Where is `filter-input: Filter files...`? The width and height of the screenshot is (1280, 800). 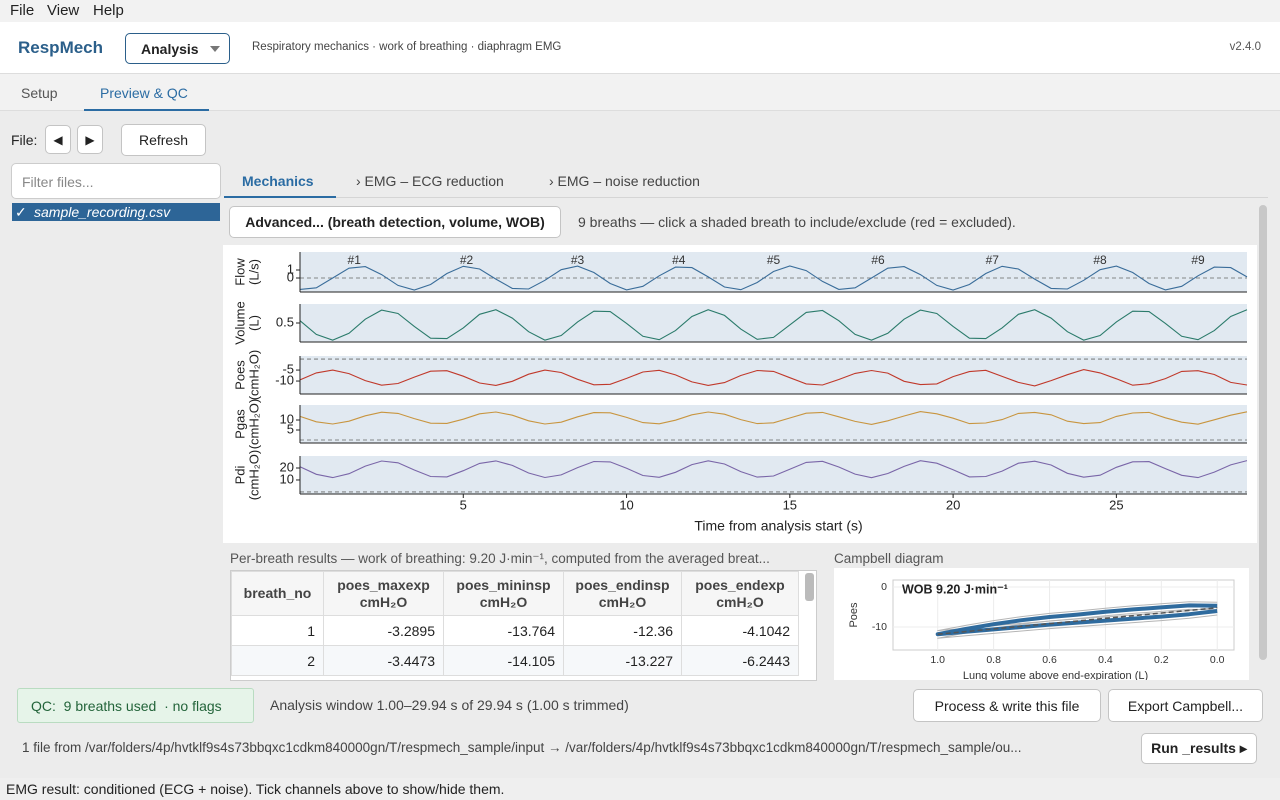 filter-input: Filter files... is located at coordinates (116, 181).